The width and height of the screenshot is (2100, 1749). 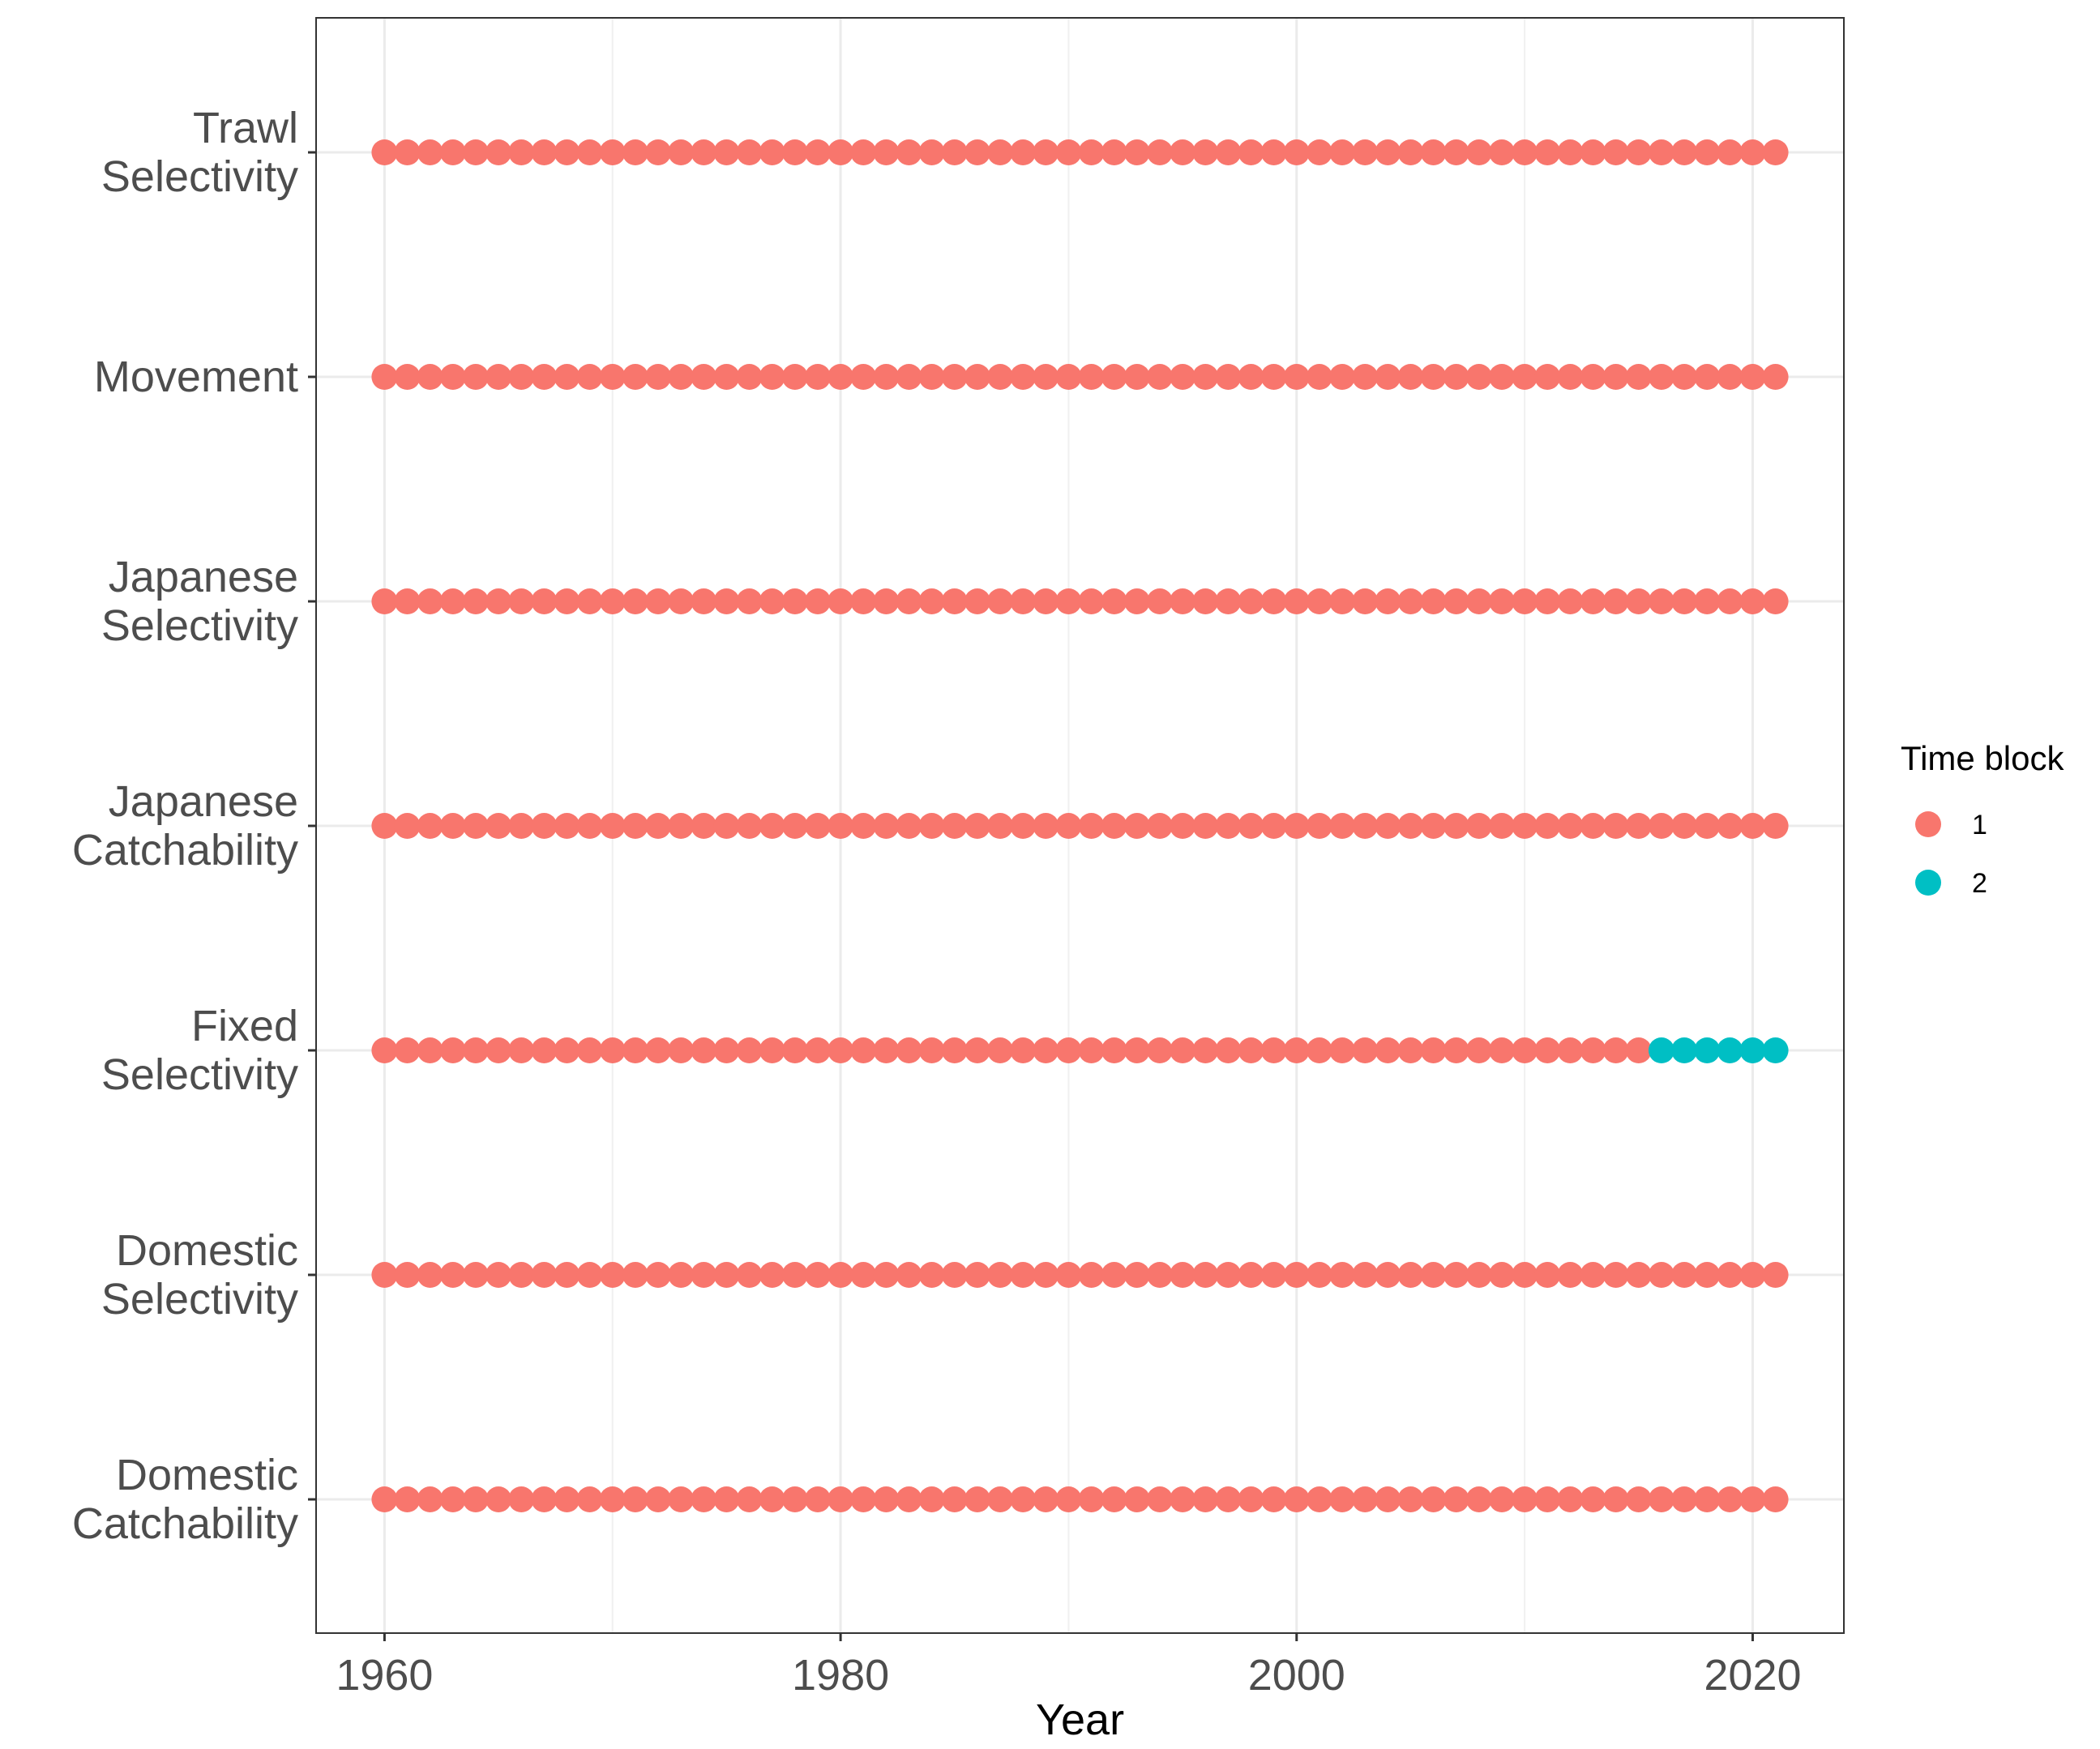 I want to click on y-tick-label: Fixed Selectivity, so click(x=199, y=1050).